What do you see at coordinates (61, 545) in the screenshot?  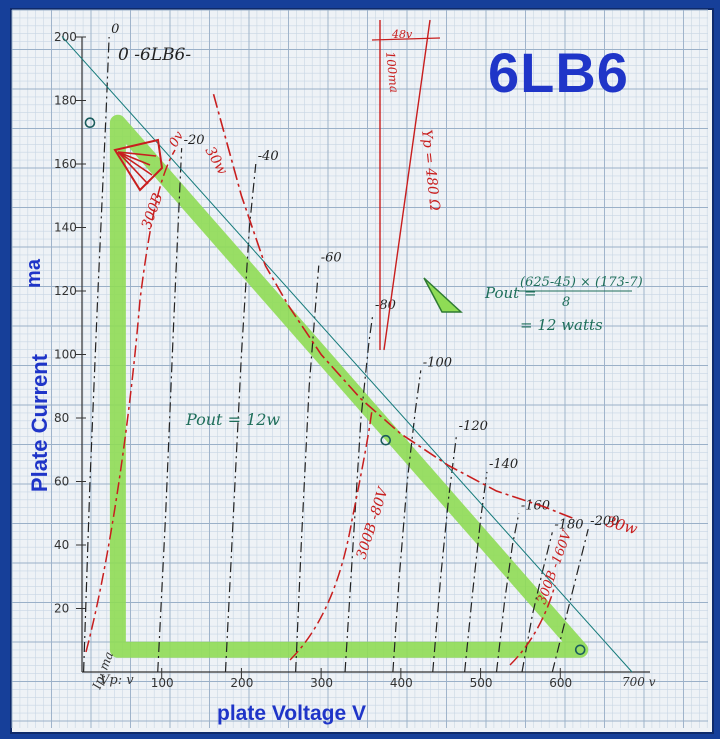 I see `y-tick-label: 40` at bounding box center [61, 545].